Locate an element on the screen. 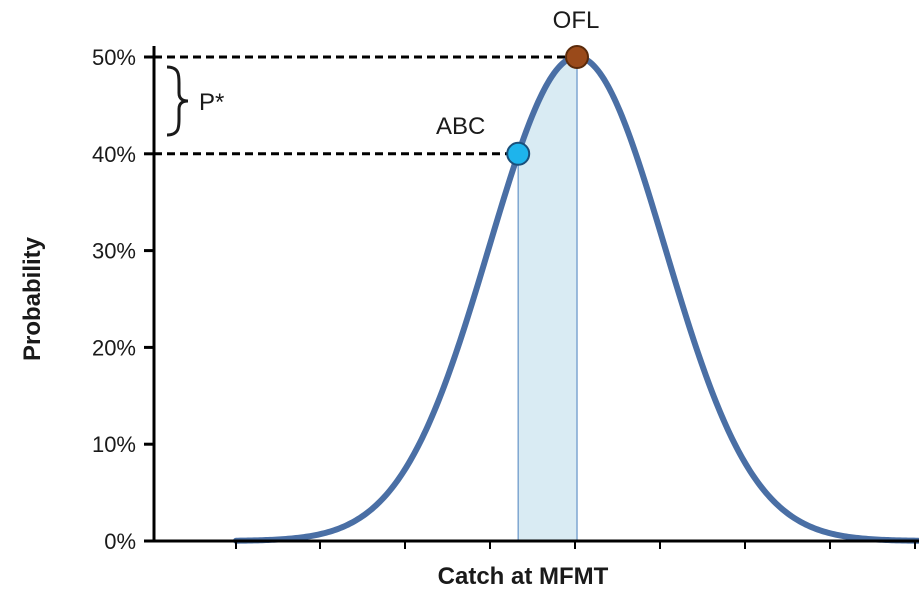  y-ticks: 0% 10% 20% 30% 40% 50% is located at coordinates (123, 299).